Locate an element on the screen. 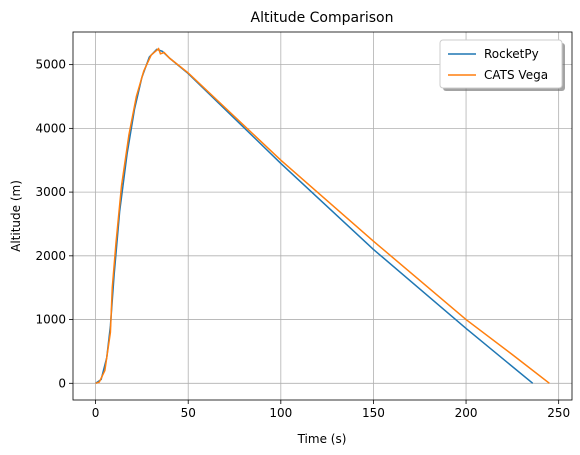 The height and width of the screenshot is (455, 580). y-tick-label: 0 is located at coordinates (62, 383).